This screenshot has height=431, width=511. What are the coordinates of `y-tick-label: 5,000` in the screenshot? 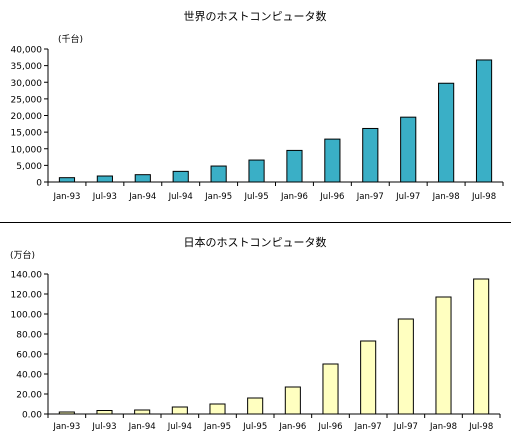 It's located at (29, 167).